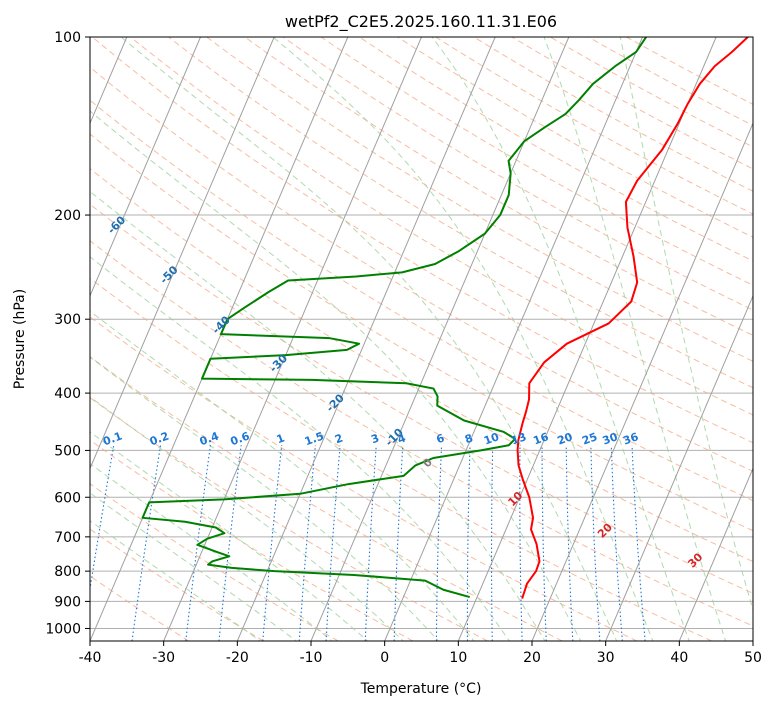  What do you see at coordinates (469, 438) in the screenshot?
I see `mixing-ratio-label: 8` at bounding box center [469, 438].